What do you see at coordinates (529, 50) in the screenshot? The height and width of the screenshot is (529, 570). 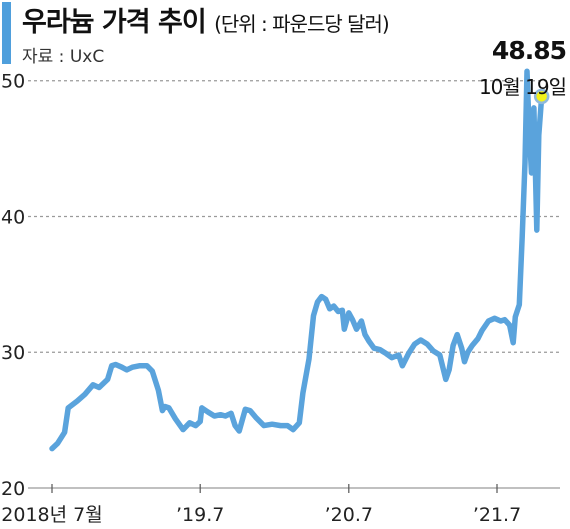 I see `annotation-value: 48.85` at bounding box center [529, 50].